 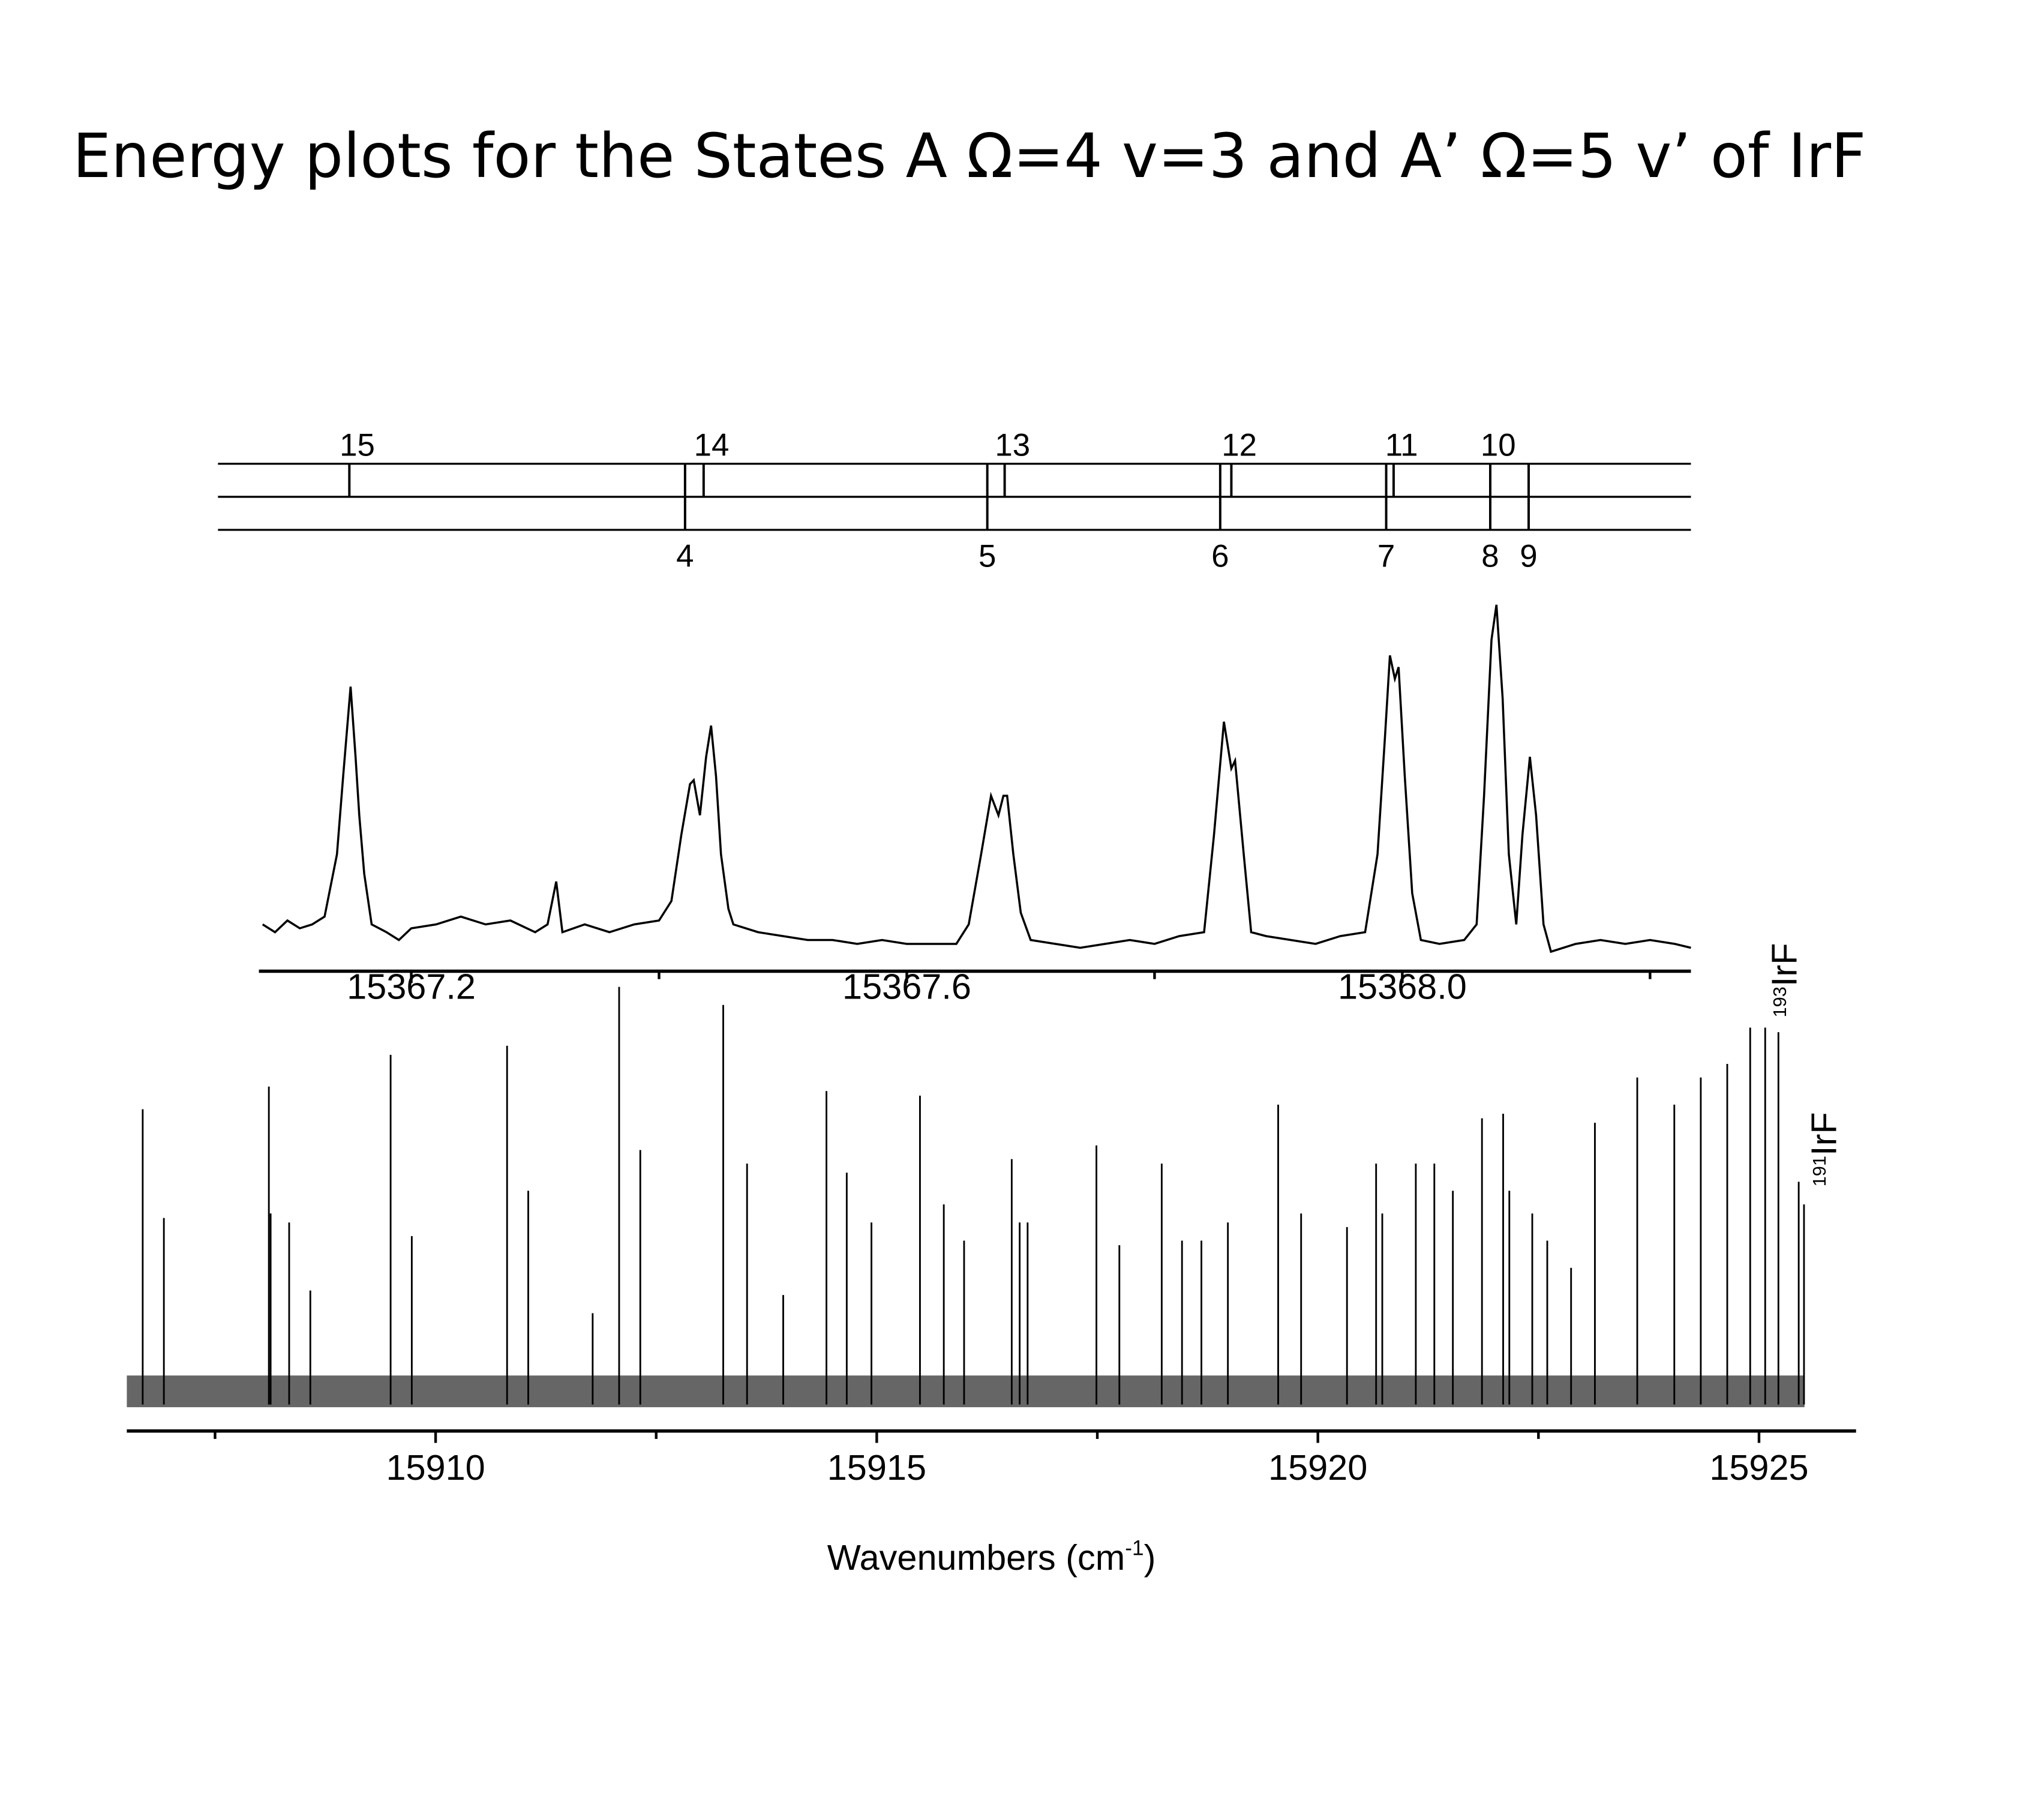 What do you see at coordinates (876, 1467) in the screenshot?
I see `x-tick-label: 15915` at bounding box center [876, 1467].